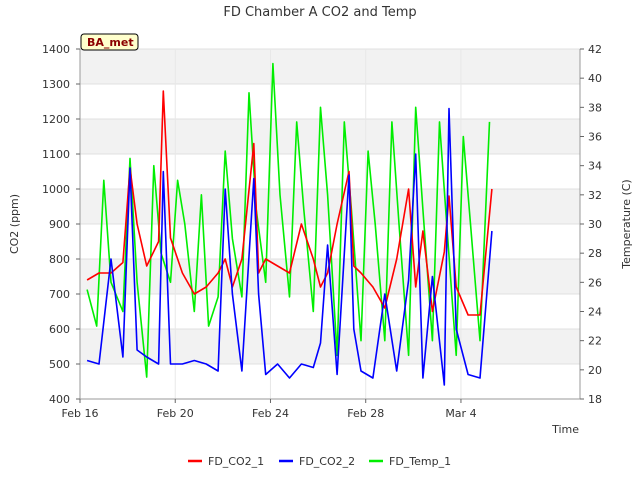 The image size is (640, 480). What do you see at coordinates (595, 312) in the screenshot?
I see `y-right-tick-label: 24` at bounding box center [595, 312].